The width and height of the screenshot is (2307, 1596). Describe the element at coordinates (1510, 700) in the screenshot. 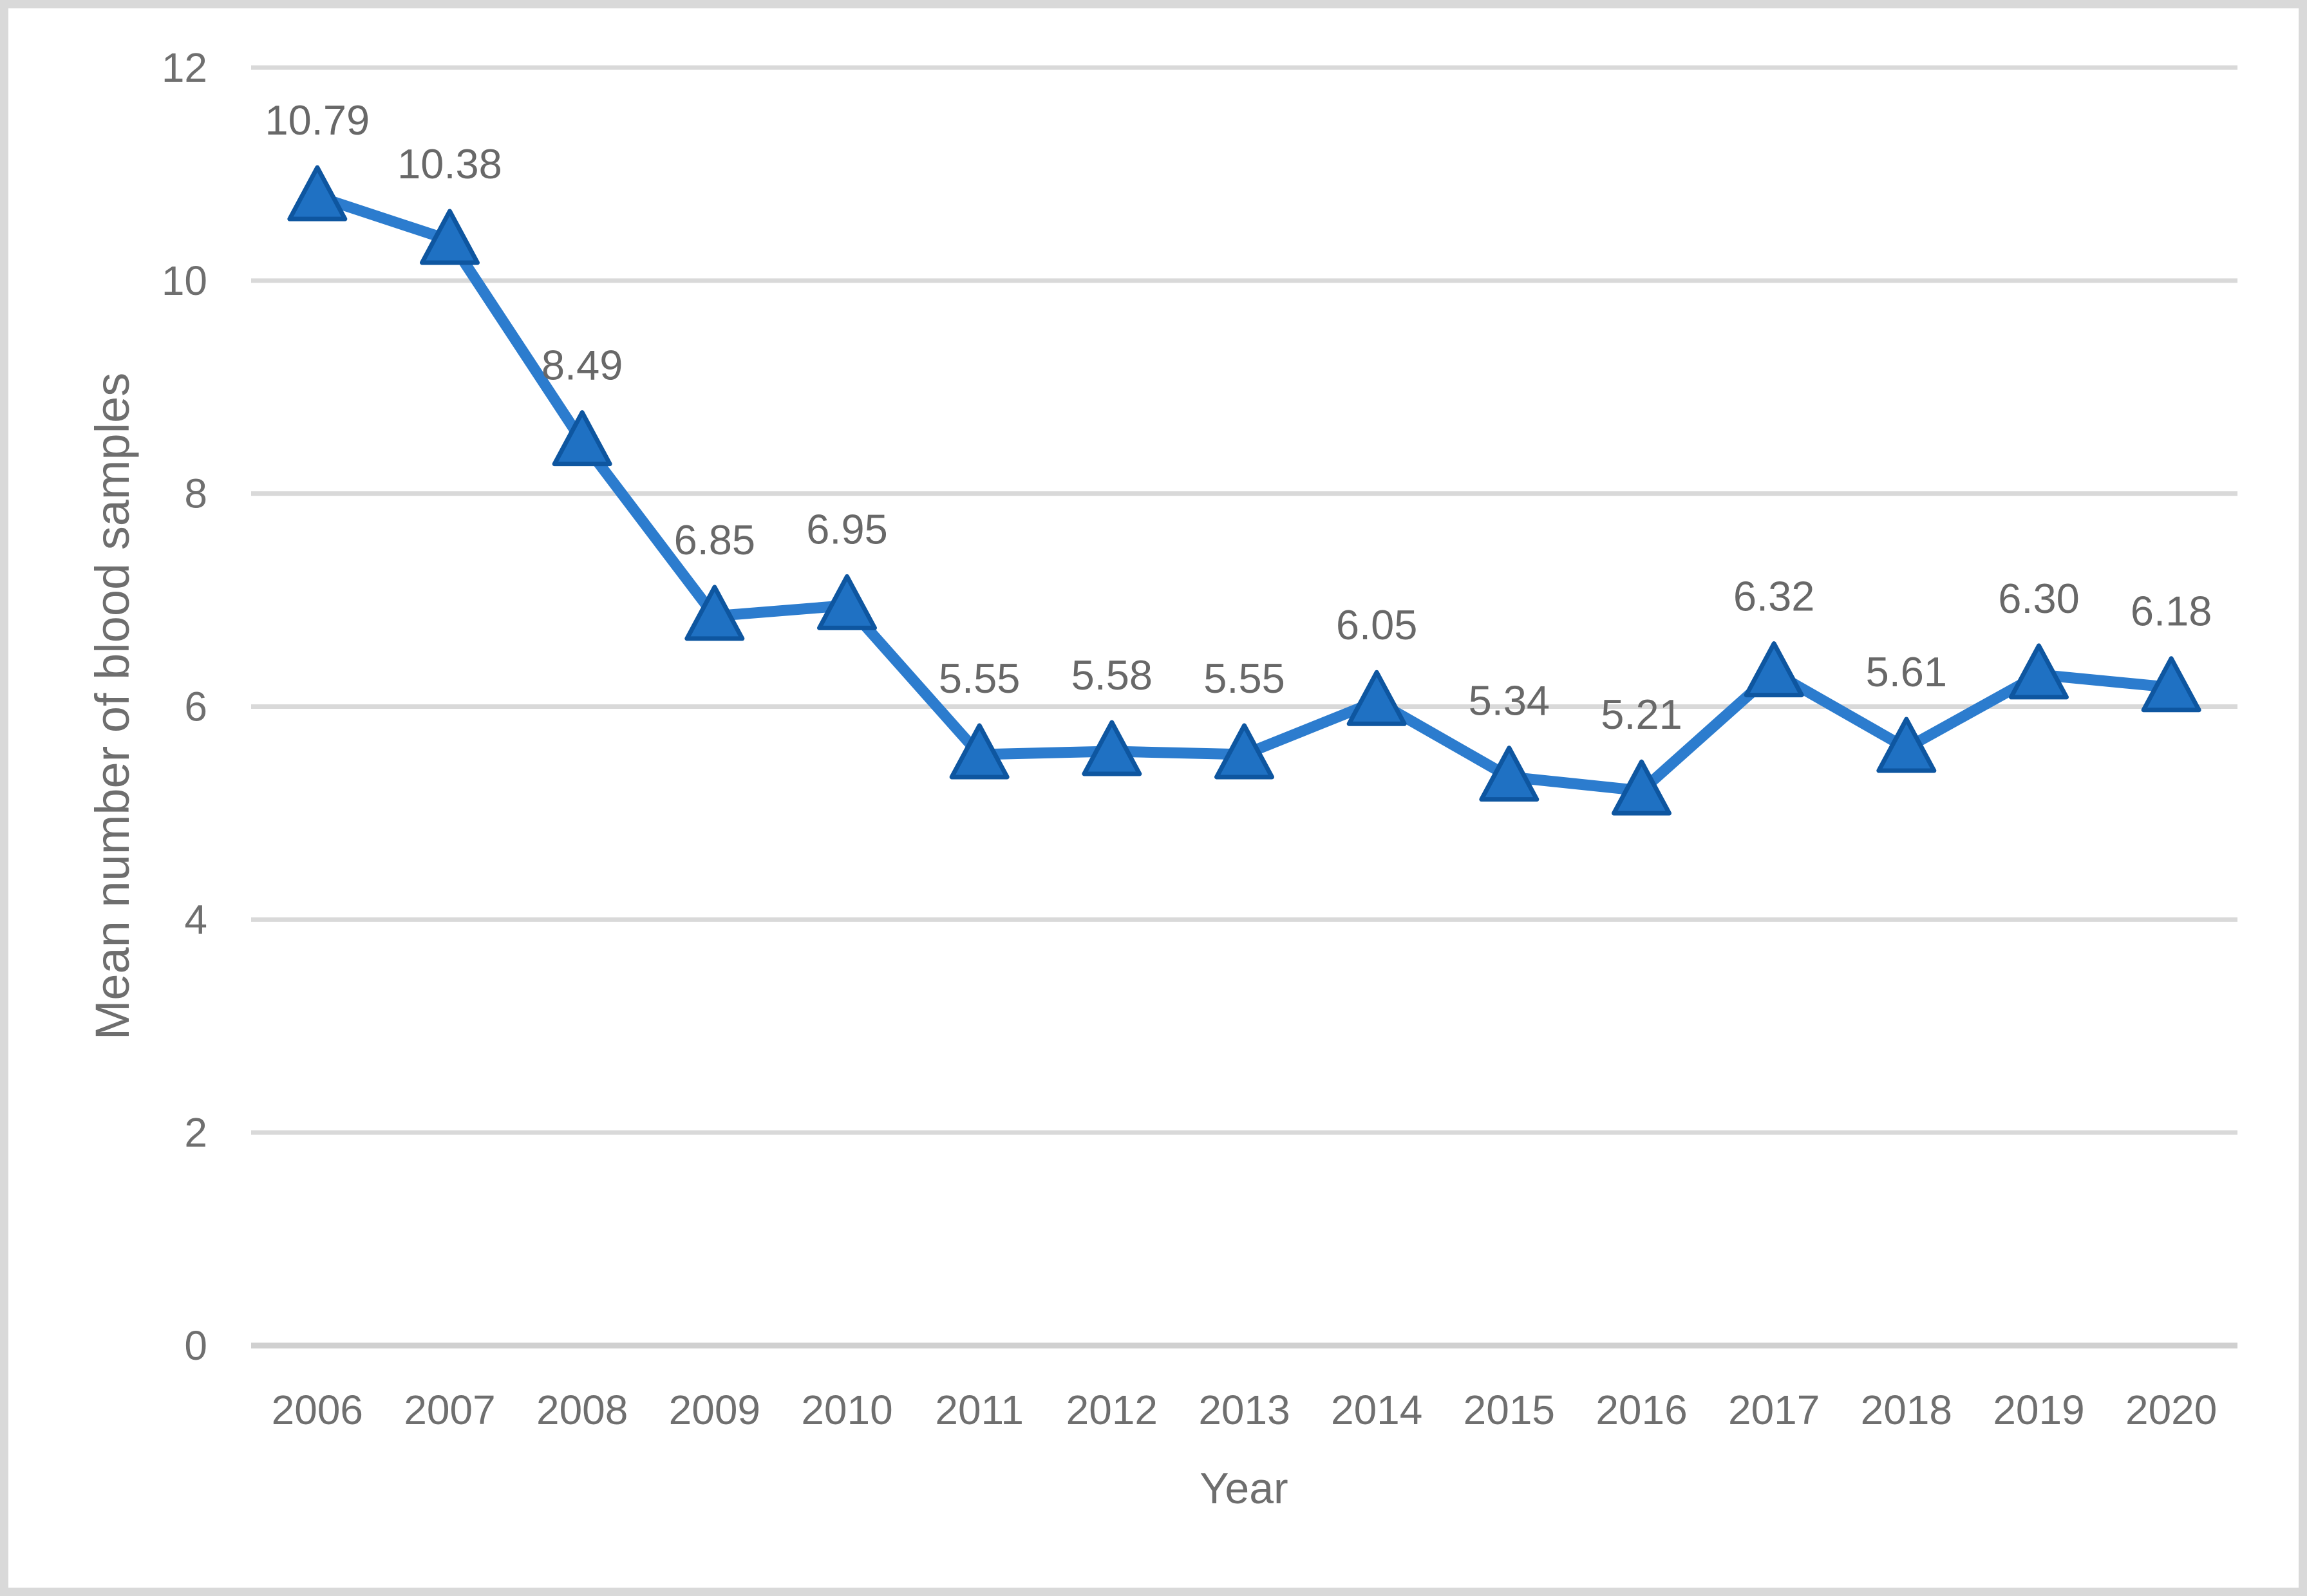

I see `data-label: 5.34` at that location.